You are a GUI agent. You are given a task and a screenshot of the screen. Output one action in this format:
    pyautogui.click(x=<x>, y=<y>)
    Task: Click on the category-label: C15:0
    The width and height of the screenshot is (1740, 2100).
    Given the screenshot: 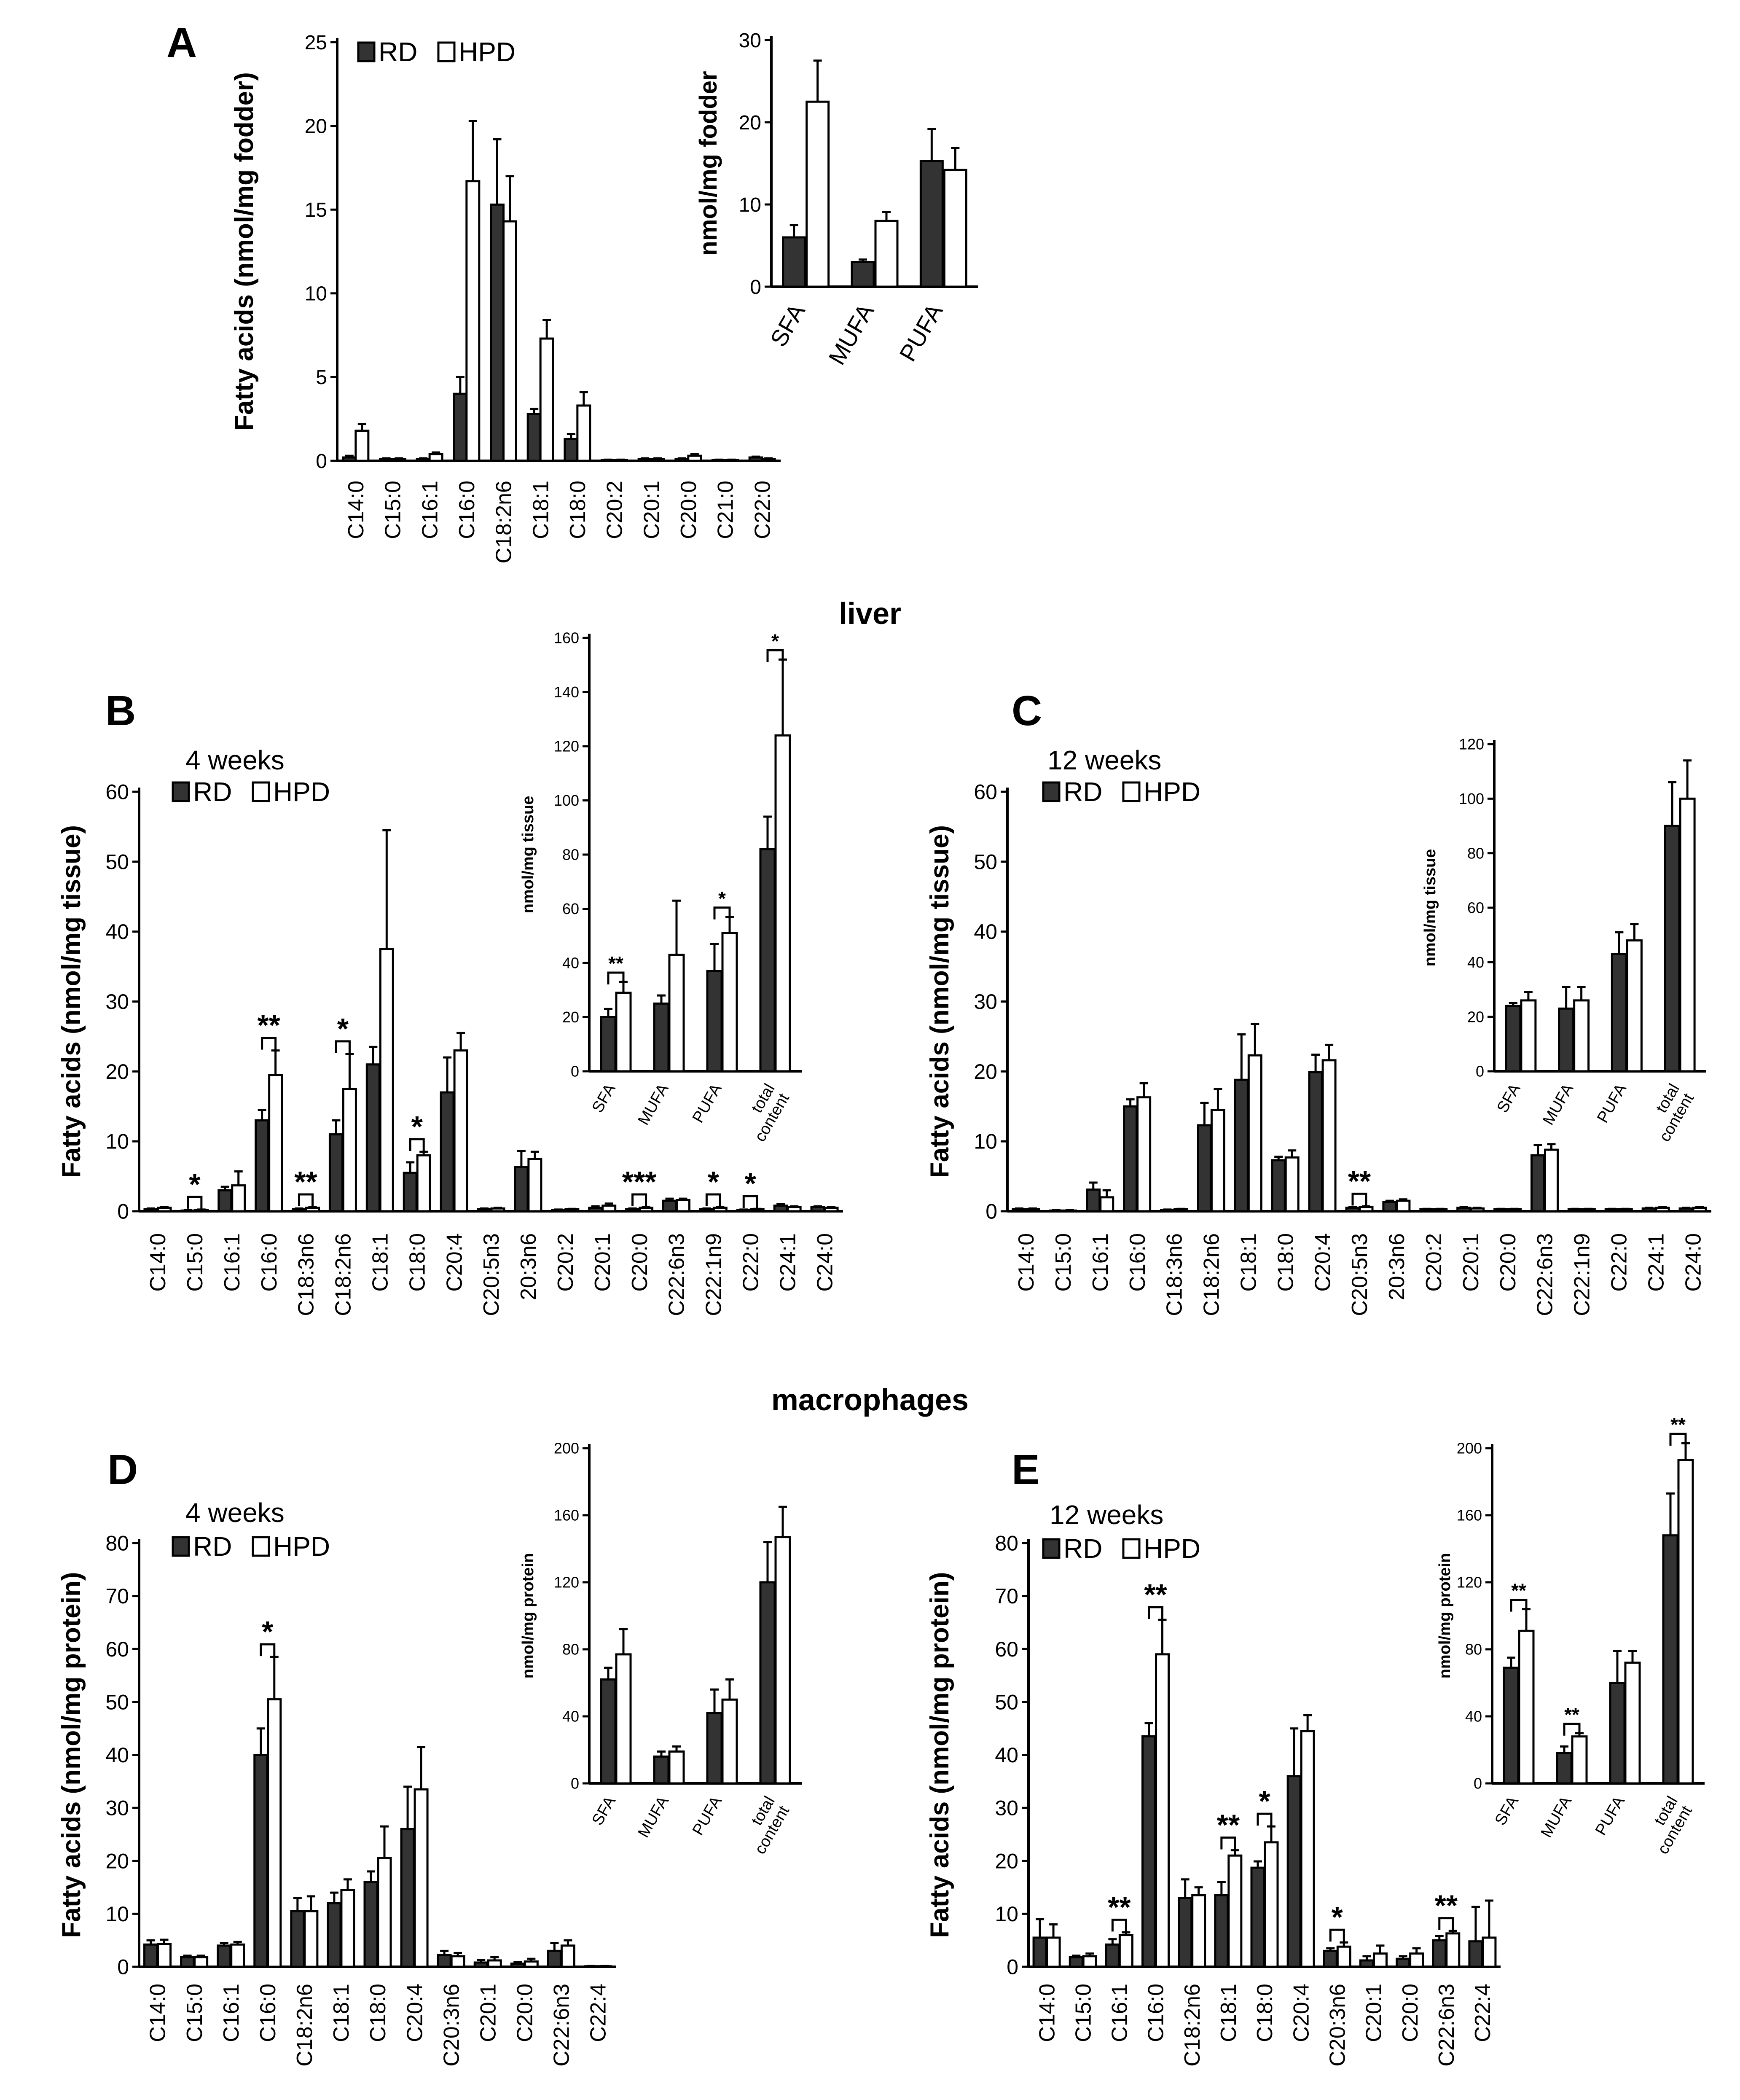 What is the action you would take?
    pyautogui.click(x=195, y=1262)
    